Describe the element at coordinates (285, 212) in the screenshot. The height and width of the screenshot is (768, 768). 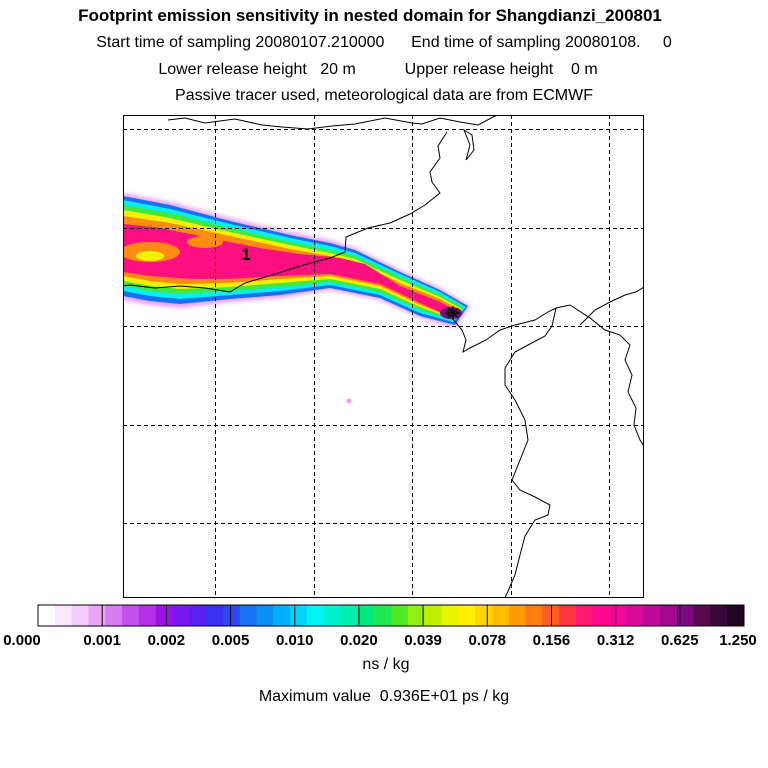
I see `coastline-bay` at that location.